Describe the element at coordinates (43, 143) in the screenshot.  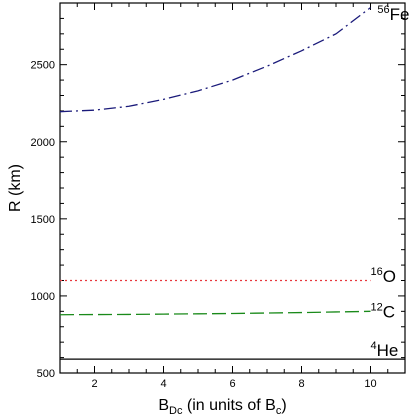
I see `y-tick-label: 2000` at that location.